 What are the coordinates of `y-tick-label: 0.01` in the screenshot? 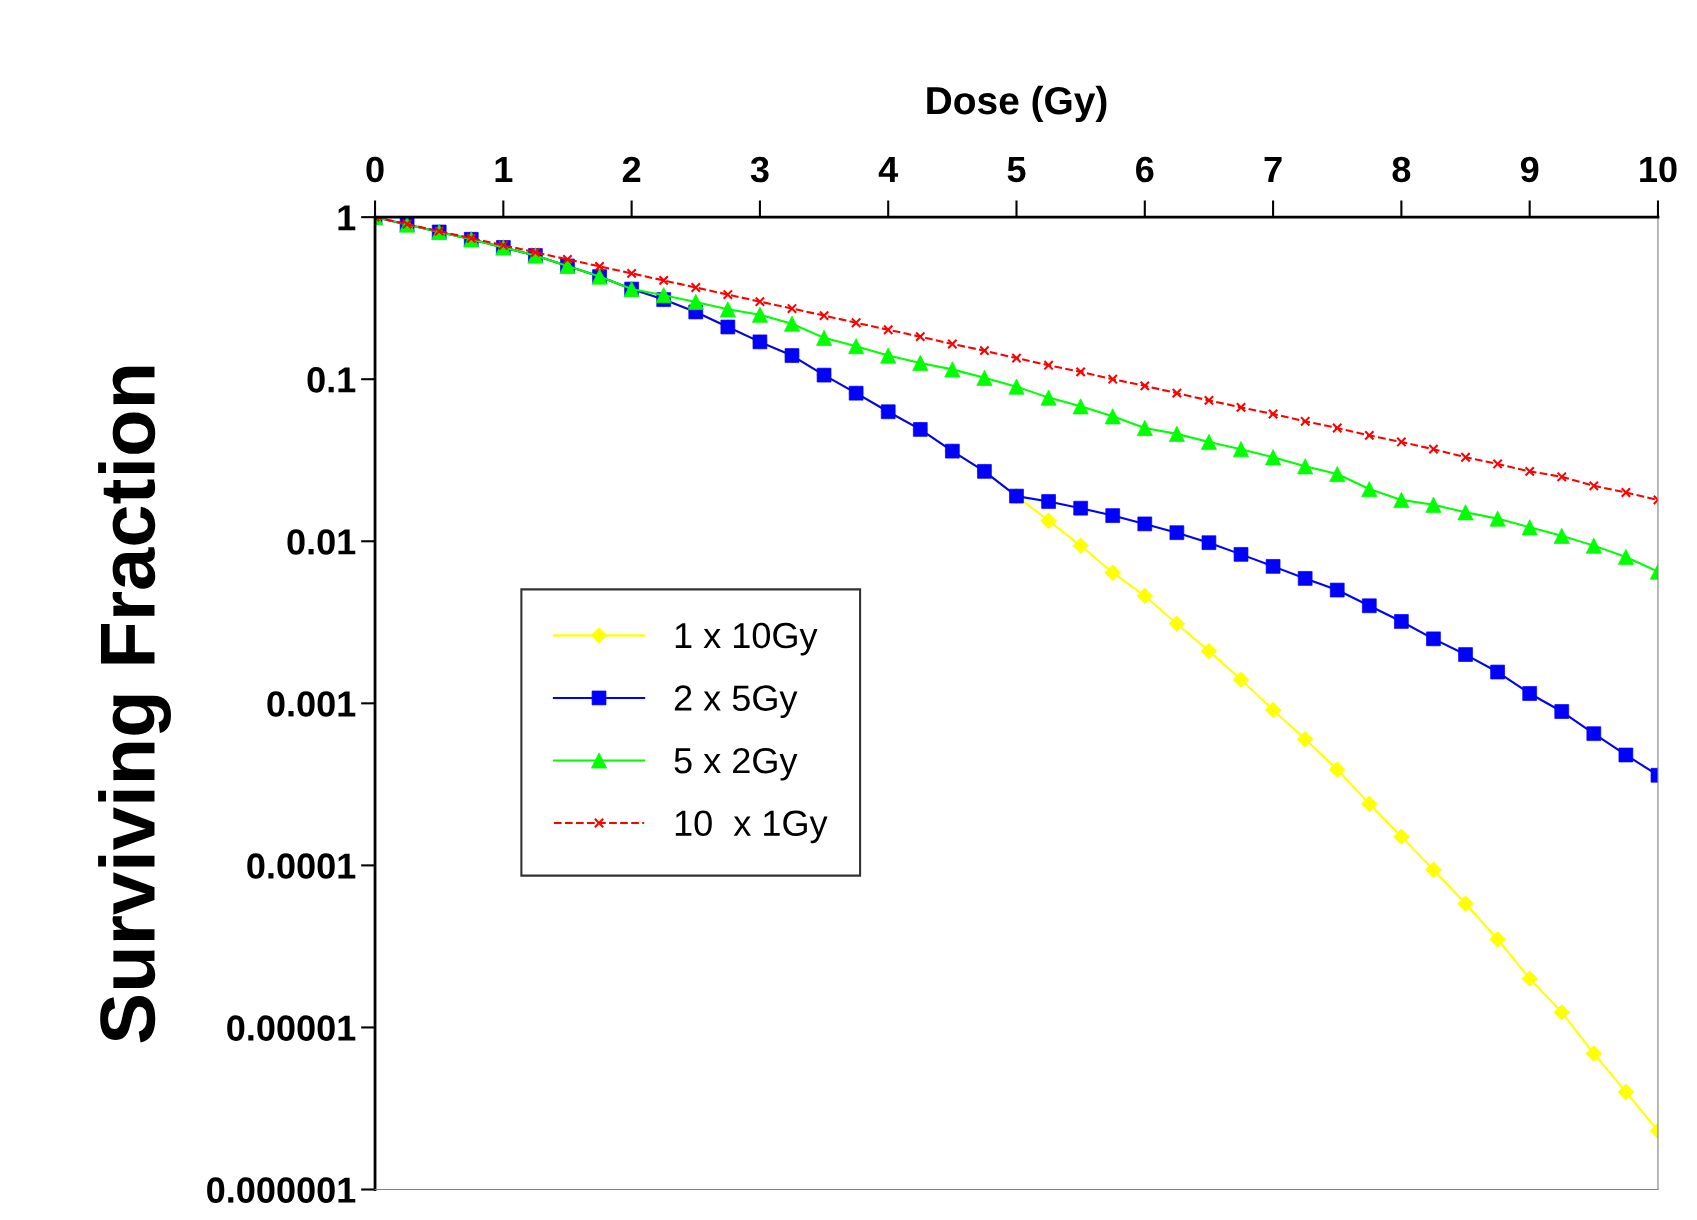 It's located at (321, 542).